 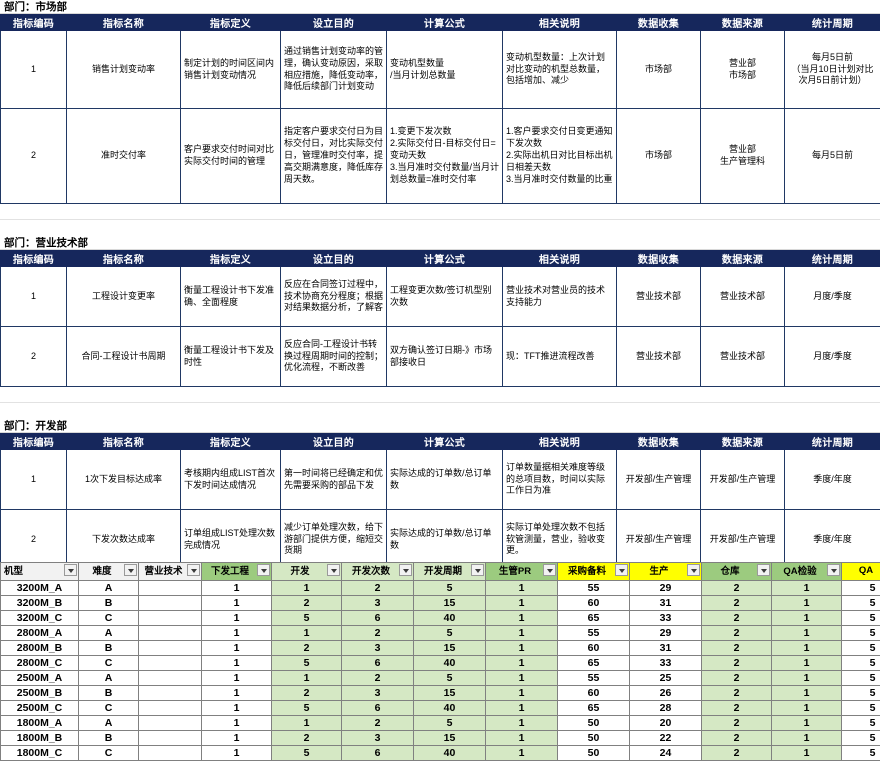 I want to click on grid-cell-model: 2500M_C, so click(x=40, y=708).